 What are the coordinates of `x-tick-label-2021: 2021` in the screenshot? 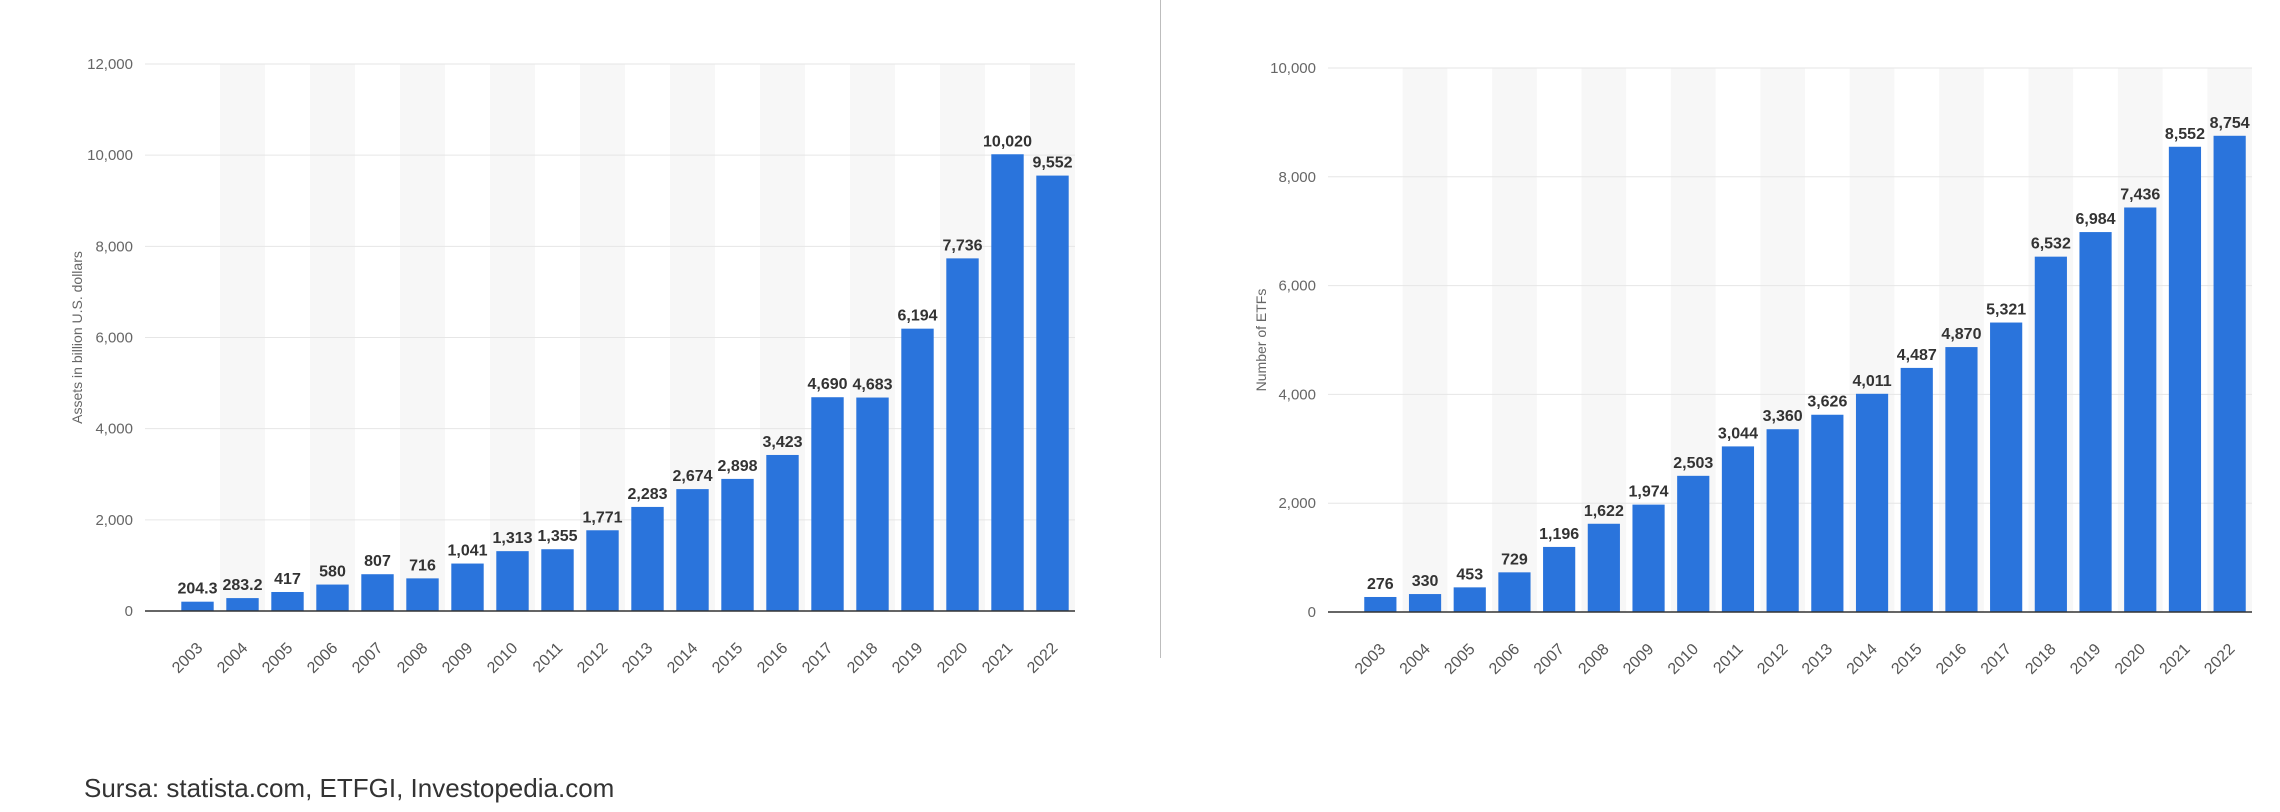 It's located at (2175, 659).